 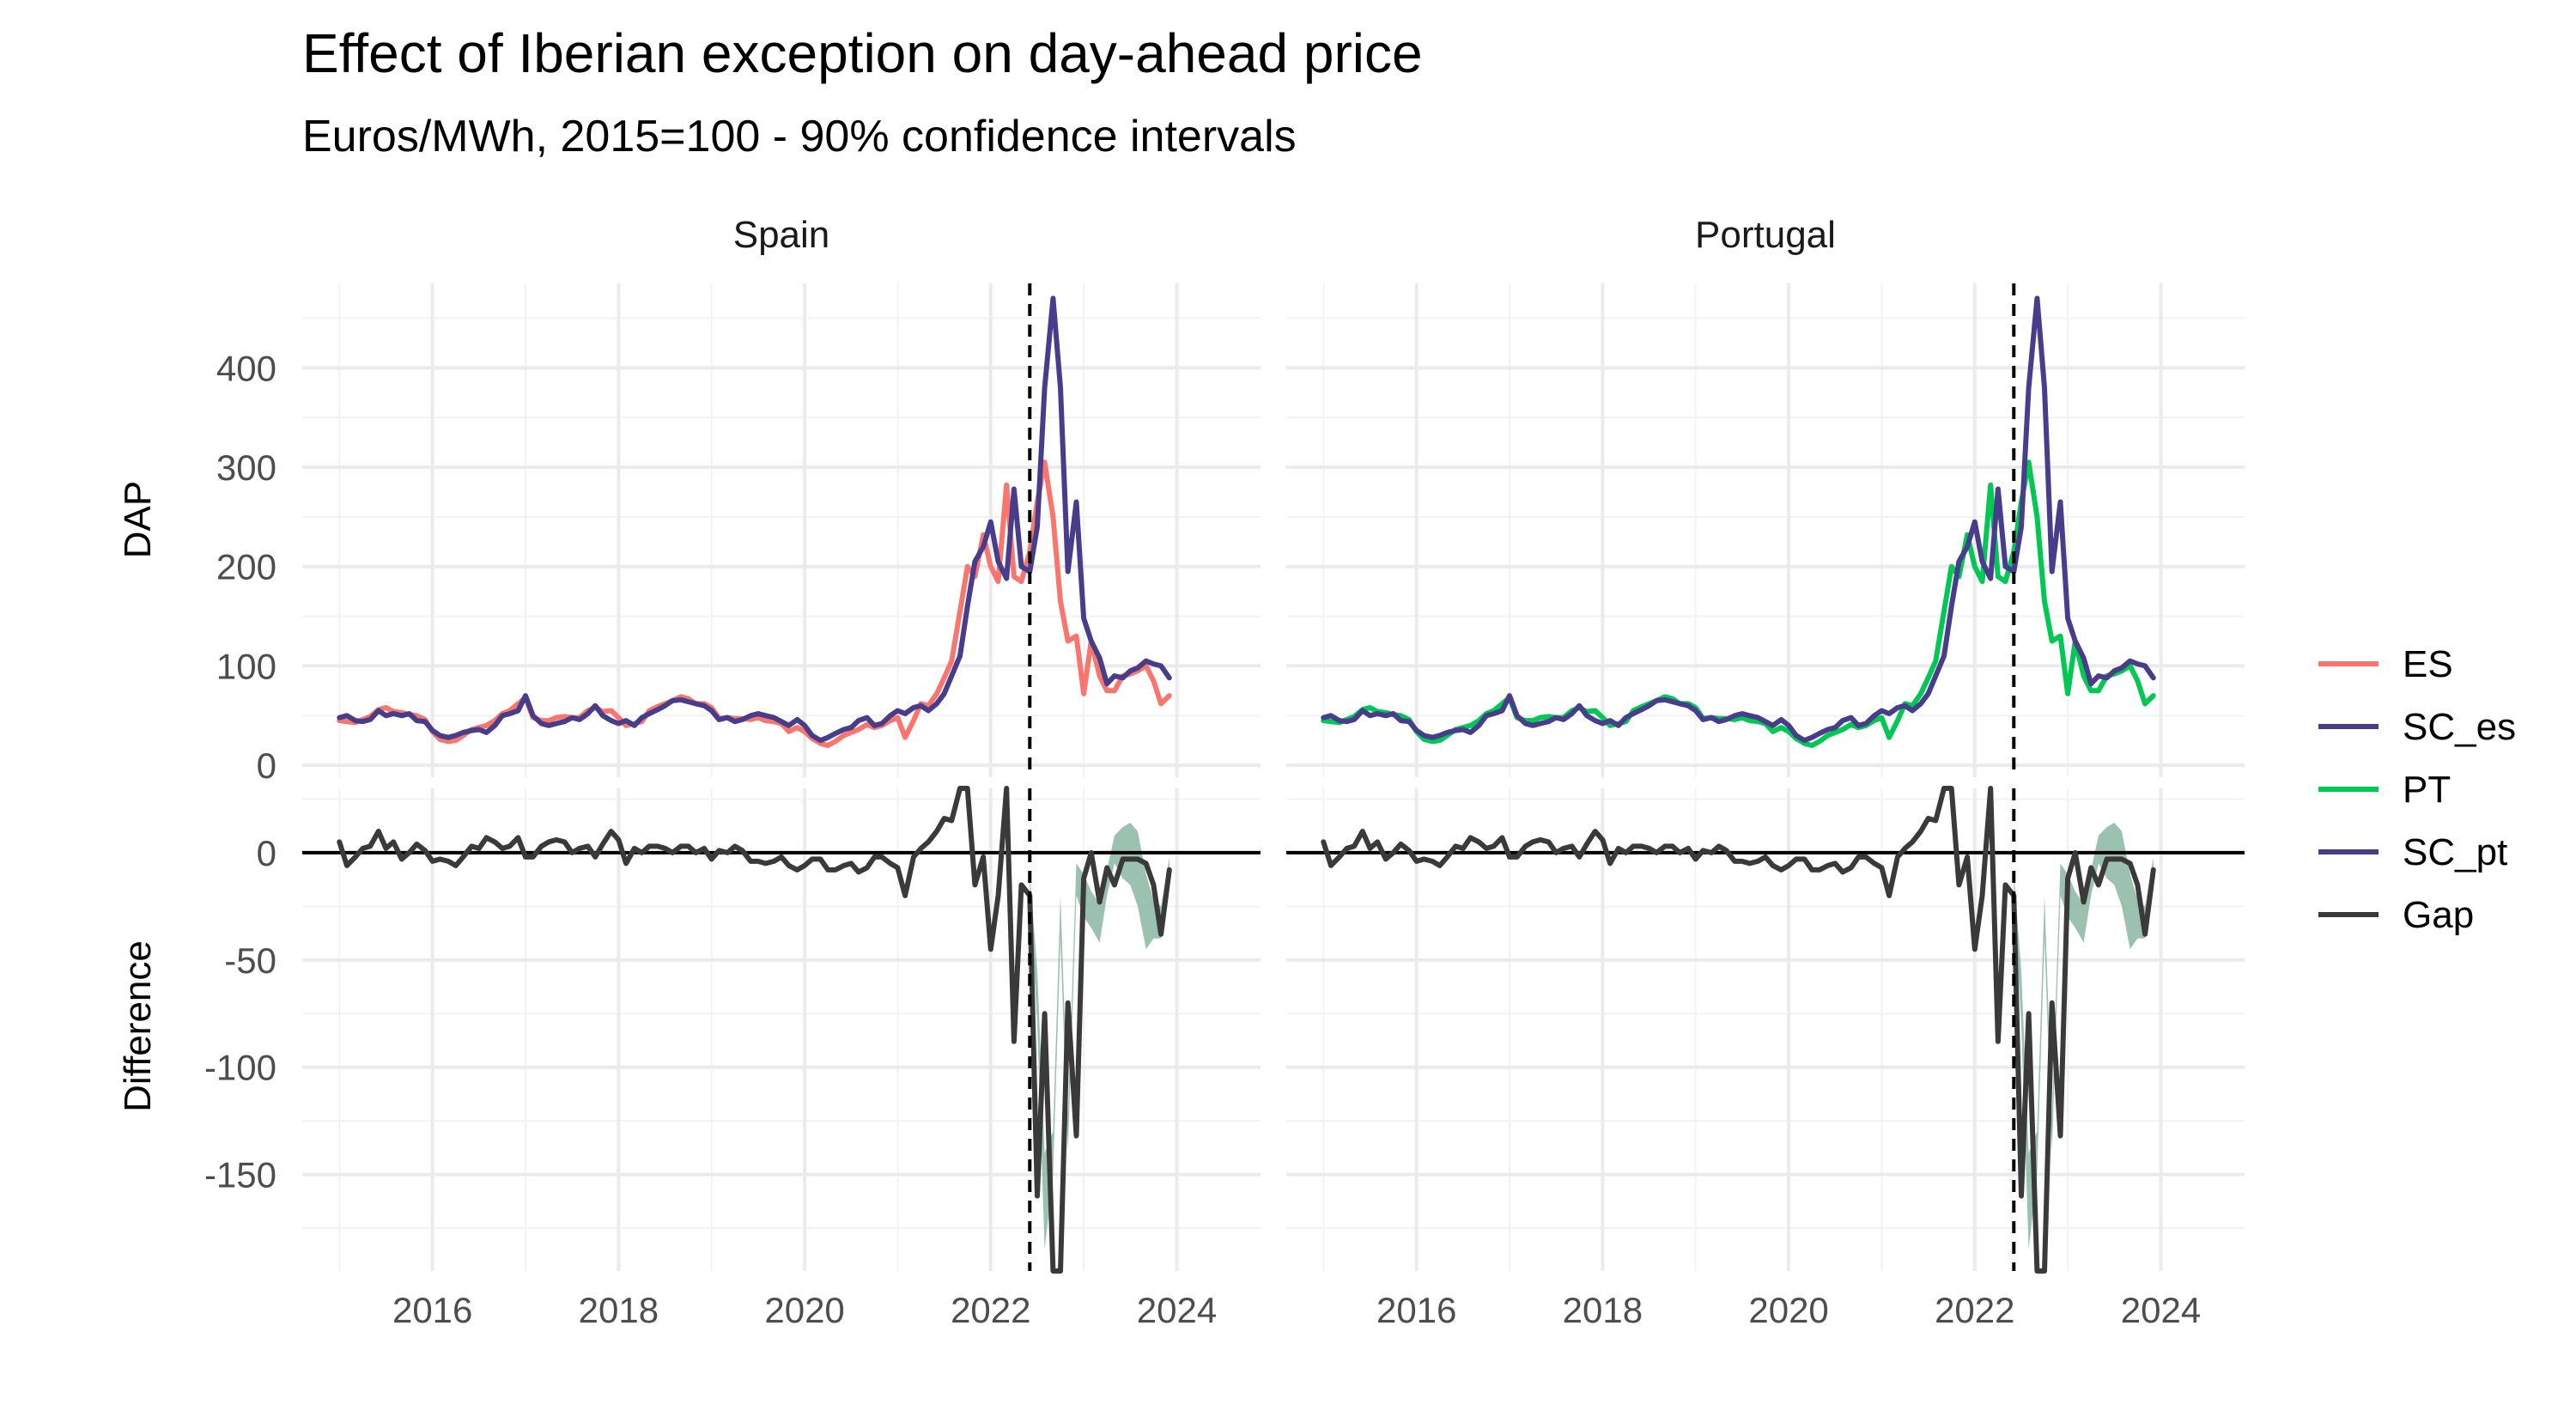 I want to click on y-tick-label: 300, so click(x=246, y=467).